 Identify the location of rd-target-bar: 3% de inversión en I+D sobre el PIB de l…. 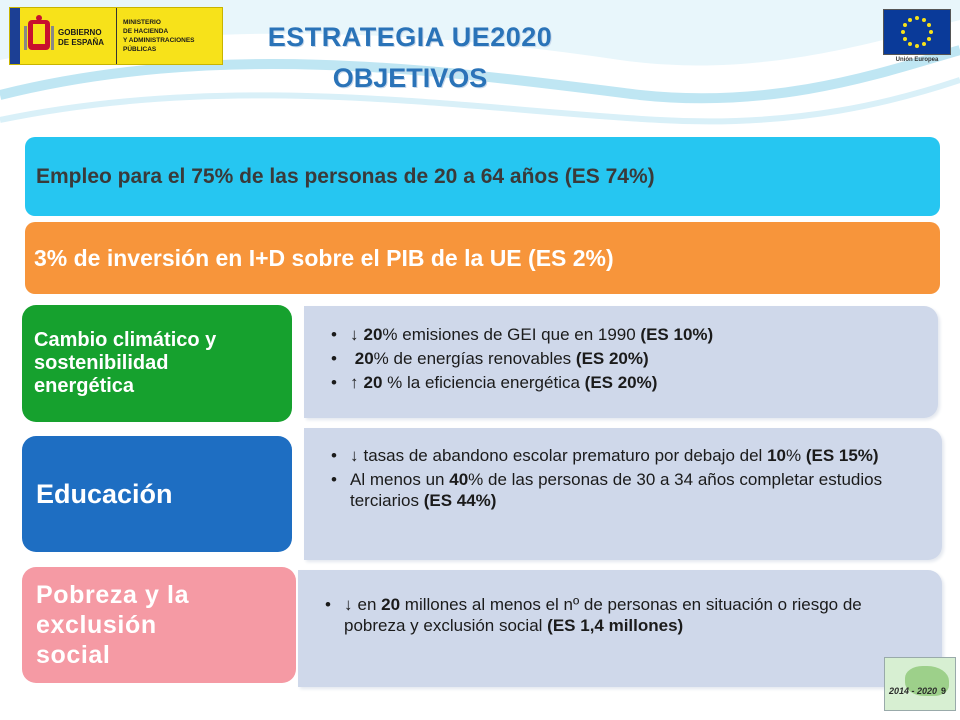
(482, 258).